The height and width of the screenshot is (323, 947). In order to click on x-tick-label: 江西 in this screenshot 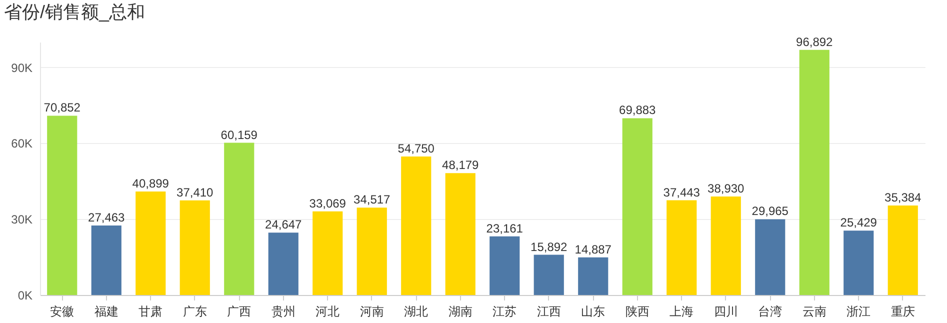, I will do `click(548, 311)`.